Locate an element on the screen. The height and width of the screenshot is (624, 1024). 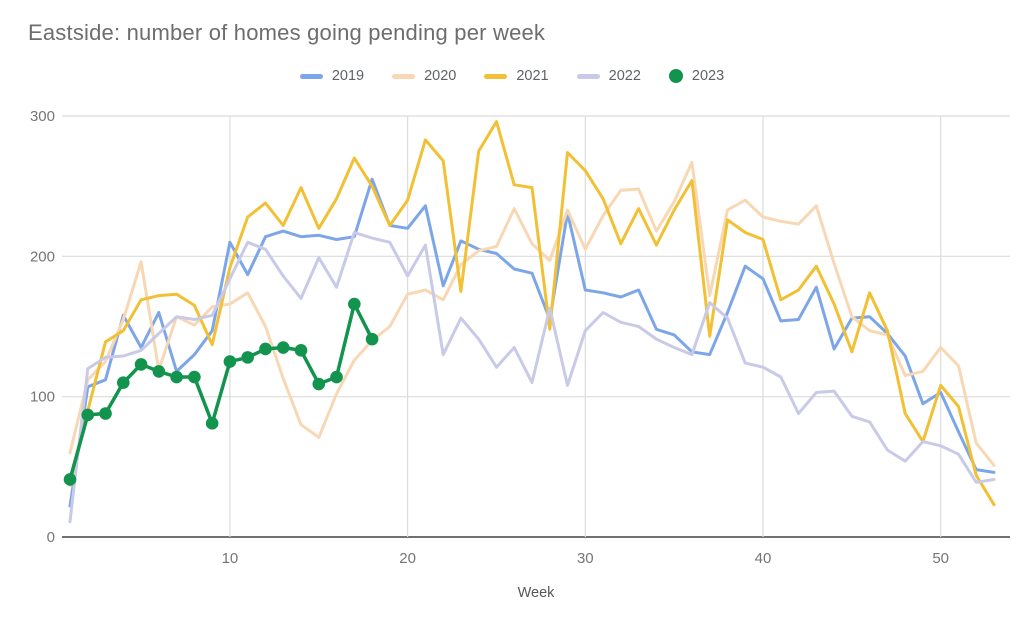
series-point-2023-w3 is located at coordinates (105, 413).